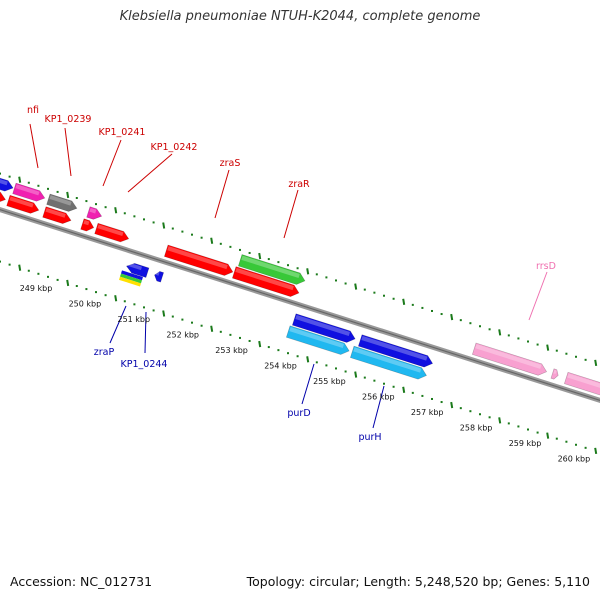 This screenshot has height=600, width=600. I want to click on ruler-label-4: 252 kbp, so click(182, 335).